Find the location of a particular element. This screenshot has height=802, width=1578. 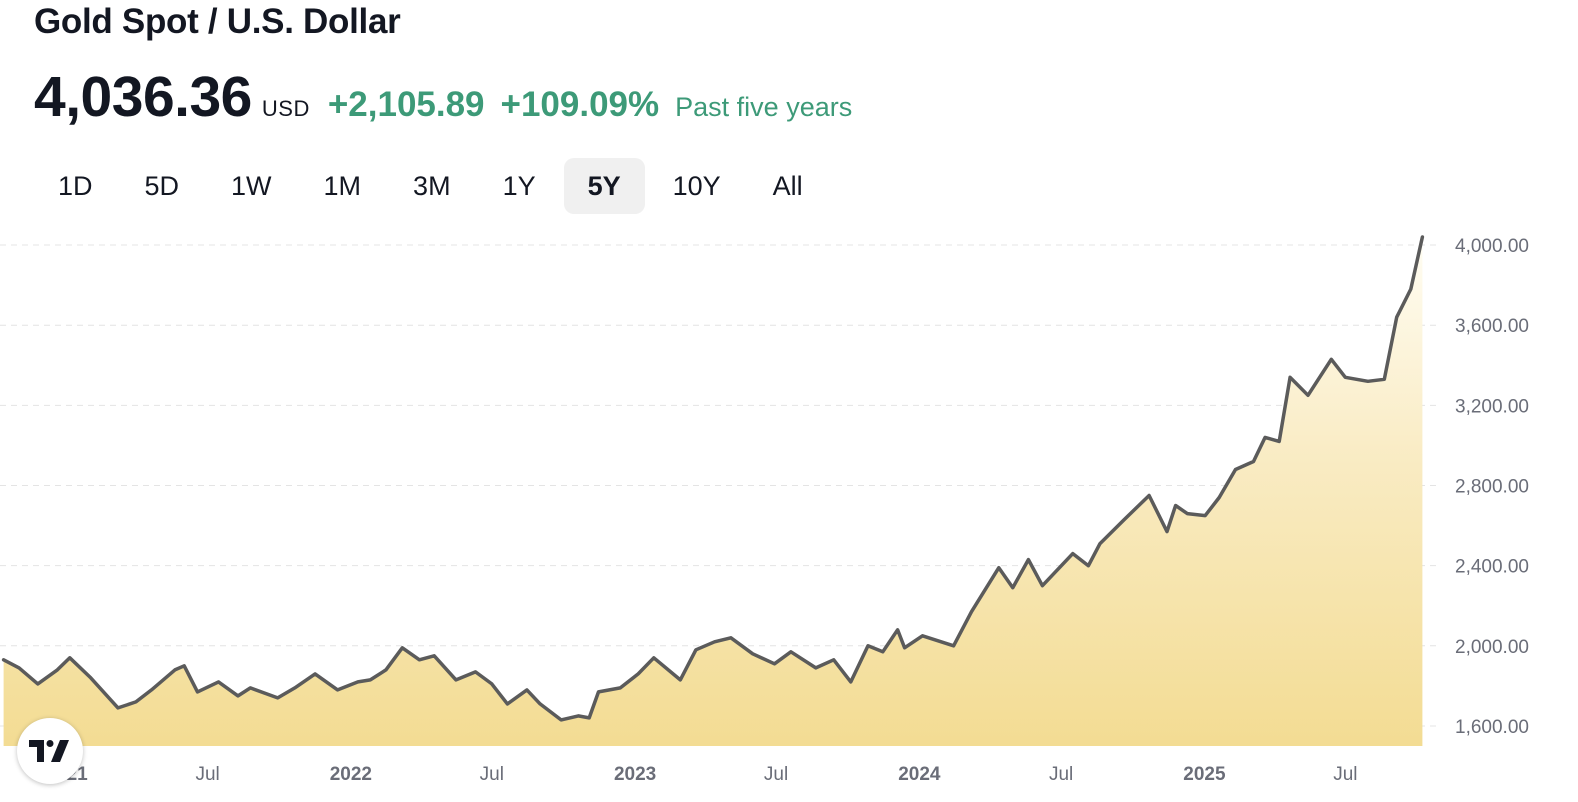

current-price: 4,036.36 is located at coordinates (143, 97).